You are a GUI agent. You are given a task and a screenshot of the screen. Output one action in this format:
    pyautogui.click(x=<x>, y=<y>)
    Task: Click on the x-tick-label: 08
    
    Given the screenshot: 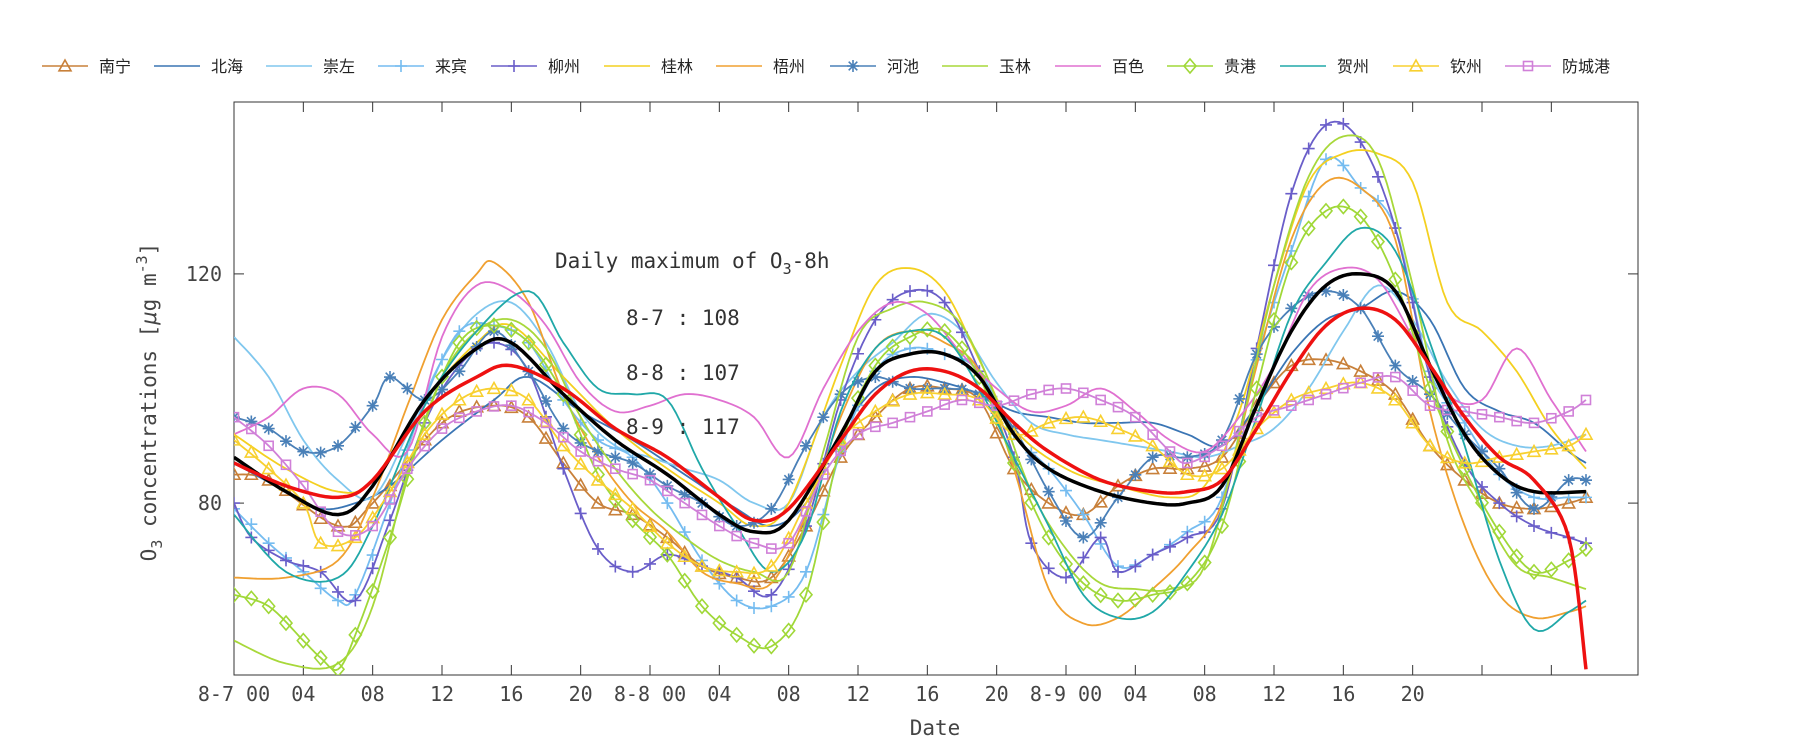 What is the action you would take?
    pyautogui.click(x=1205, y=694)
    